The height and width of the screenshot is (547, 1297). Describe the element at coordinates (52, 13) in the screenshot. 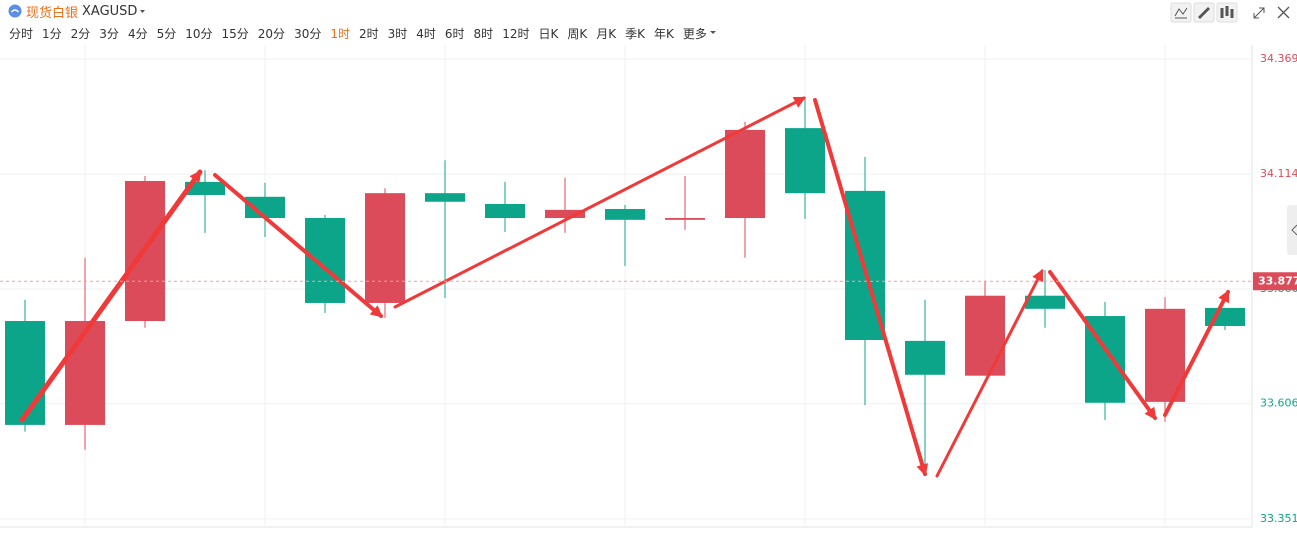

I see `symbol-name: 现货白银` at that location.